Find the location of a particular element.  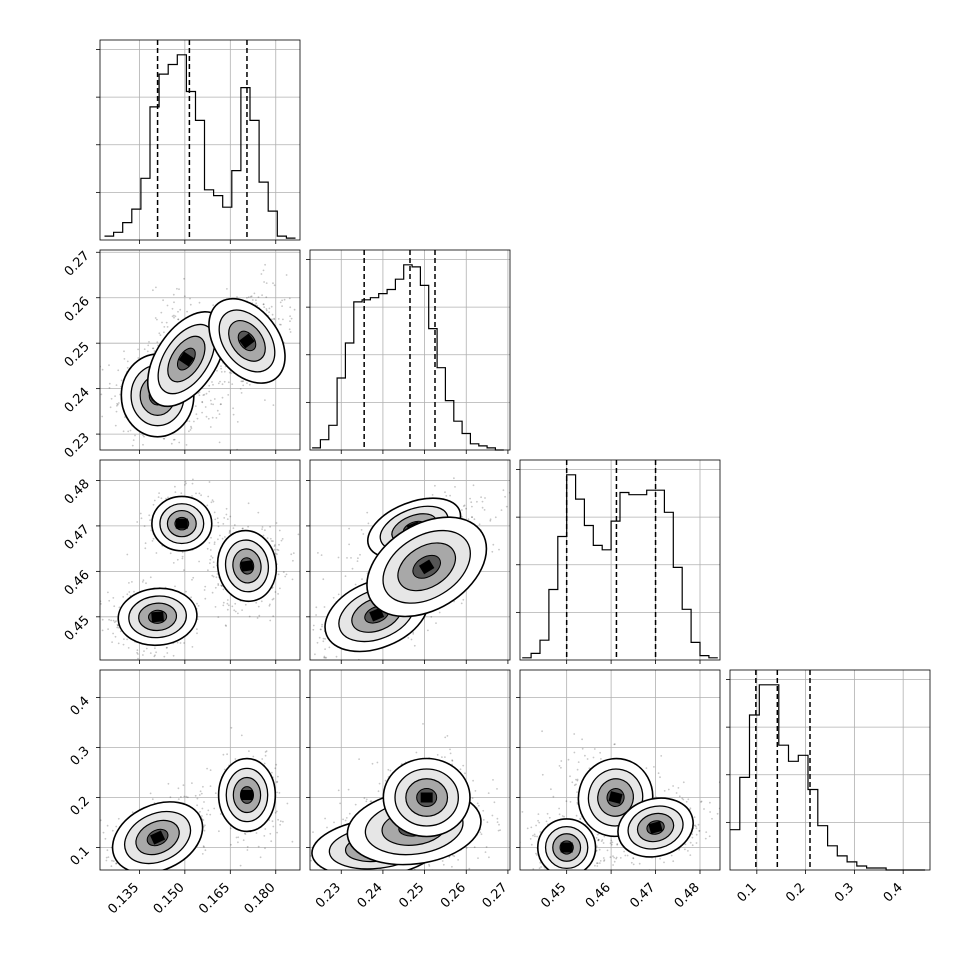

x-tick-label: 0.24 is located at coordinates (370, 895).